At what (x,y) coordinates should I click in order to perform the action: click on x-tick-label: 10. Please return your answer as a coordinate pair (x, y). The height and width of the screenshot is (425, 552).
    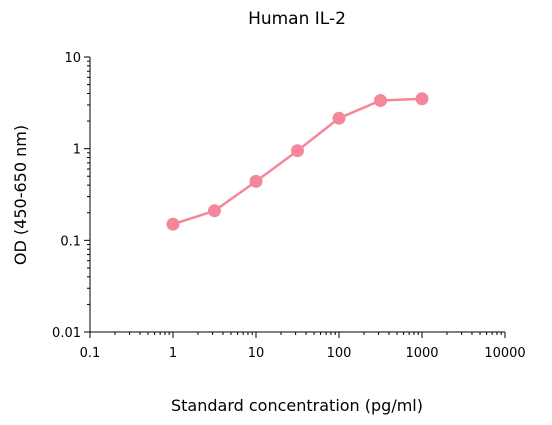
    Looking at the image, I should click on (256, 353).